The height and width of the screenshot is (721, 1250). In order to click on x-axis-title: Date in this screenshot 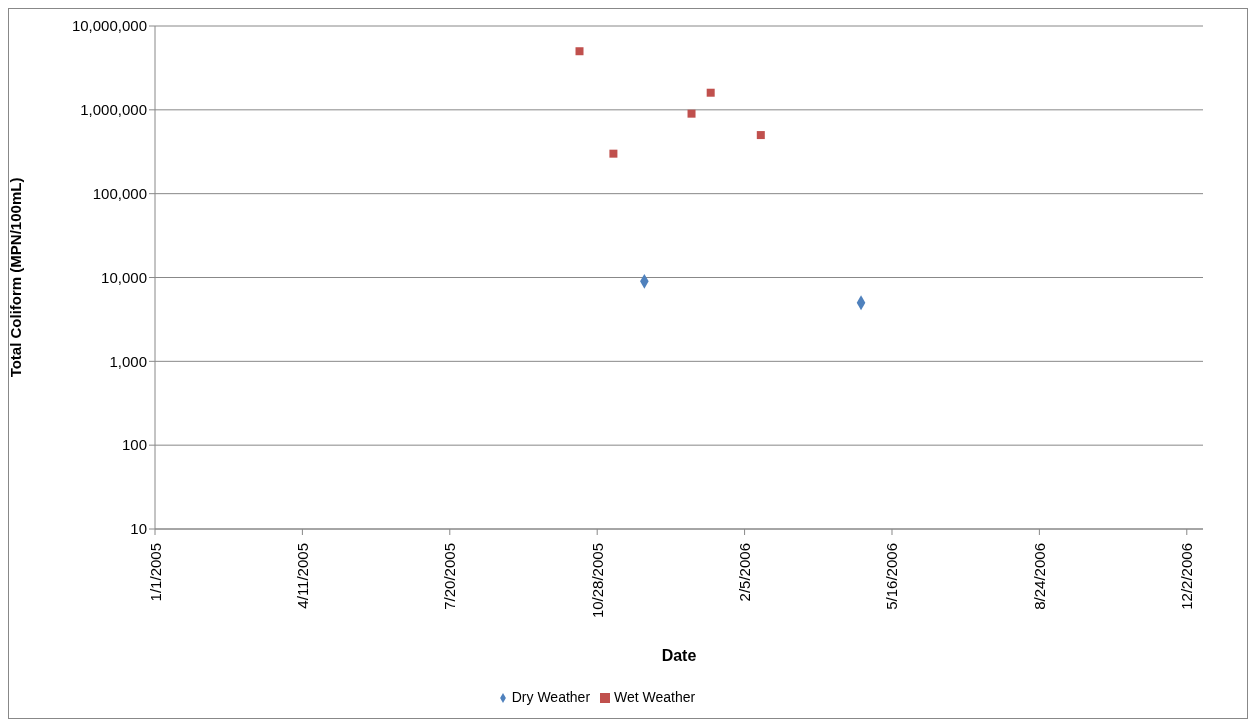, I will do `click(679, 655)`.